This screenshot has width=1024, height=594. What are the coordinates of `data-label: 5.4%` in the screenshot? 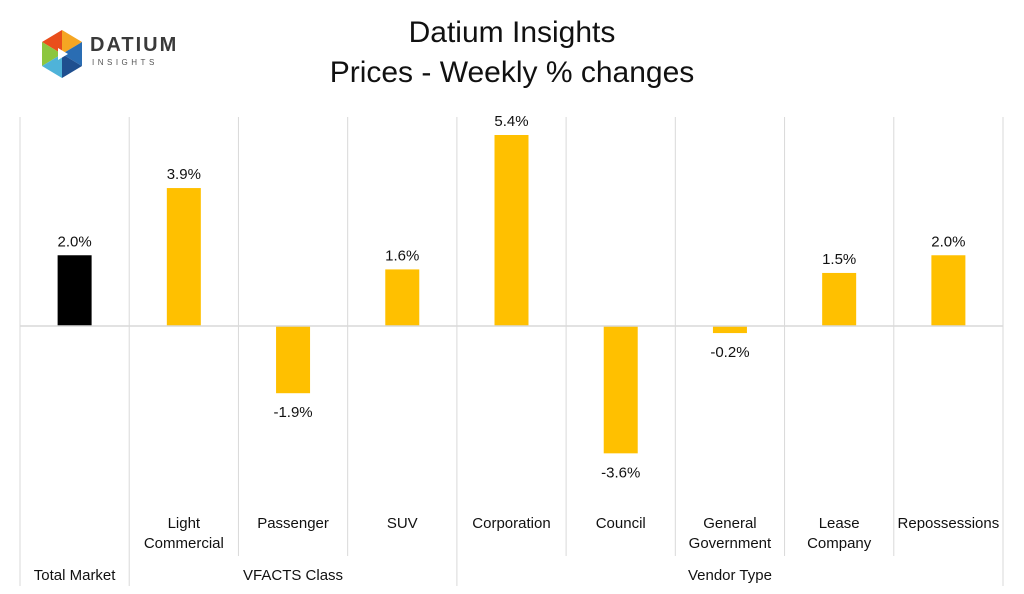 It's located at (511, 121).